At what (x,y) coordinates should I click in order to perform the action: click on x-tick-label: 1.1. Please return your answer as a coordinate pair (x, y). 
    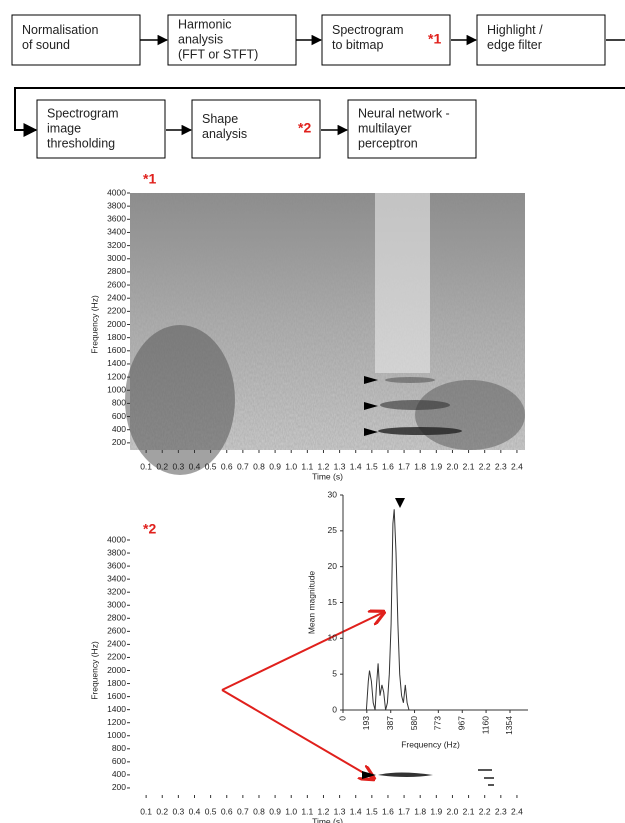
    Looking at the image, I should click on (307, 466).